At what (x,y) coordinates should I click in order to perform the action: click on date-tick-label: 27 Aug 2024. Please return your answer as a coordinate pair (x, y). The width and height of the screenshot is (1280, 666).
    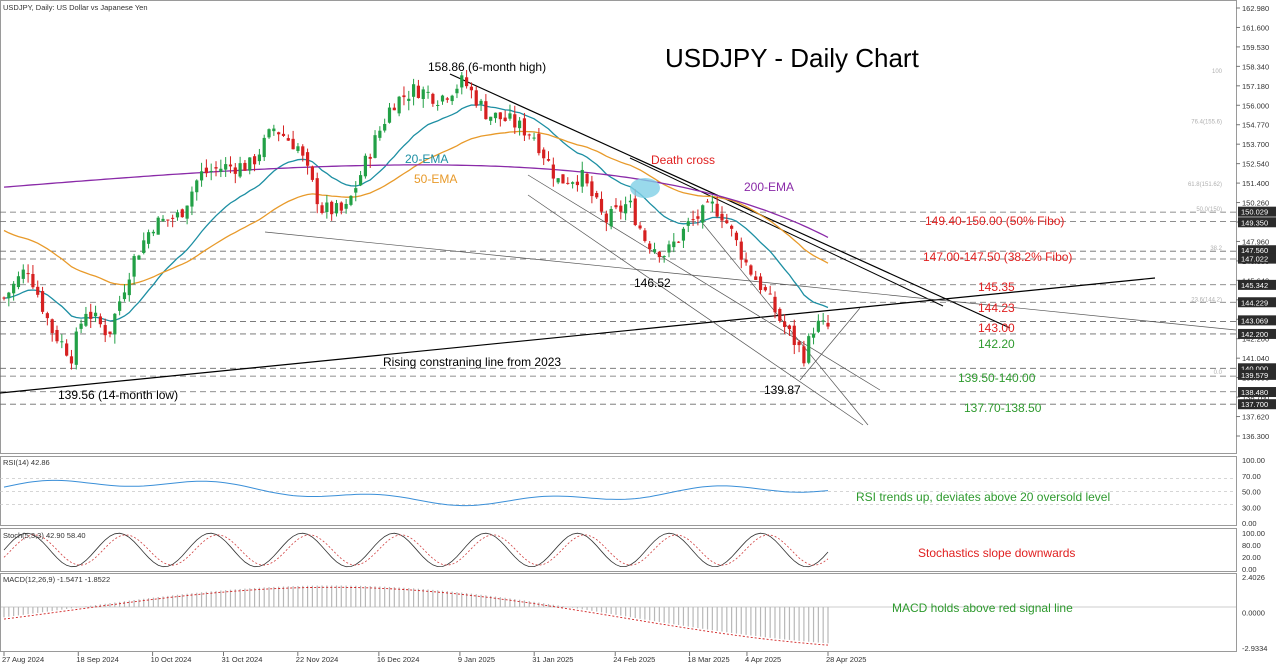
    Looking at the image, I should click on (23, 659).